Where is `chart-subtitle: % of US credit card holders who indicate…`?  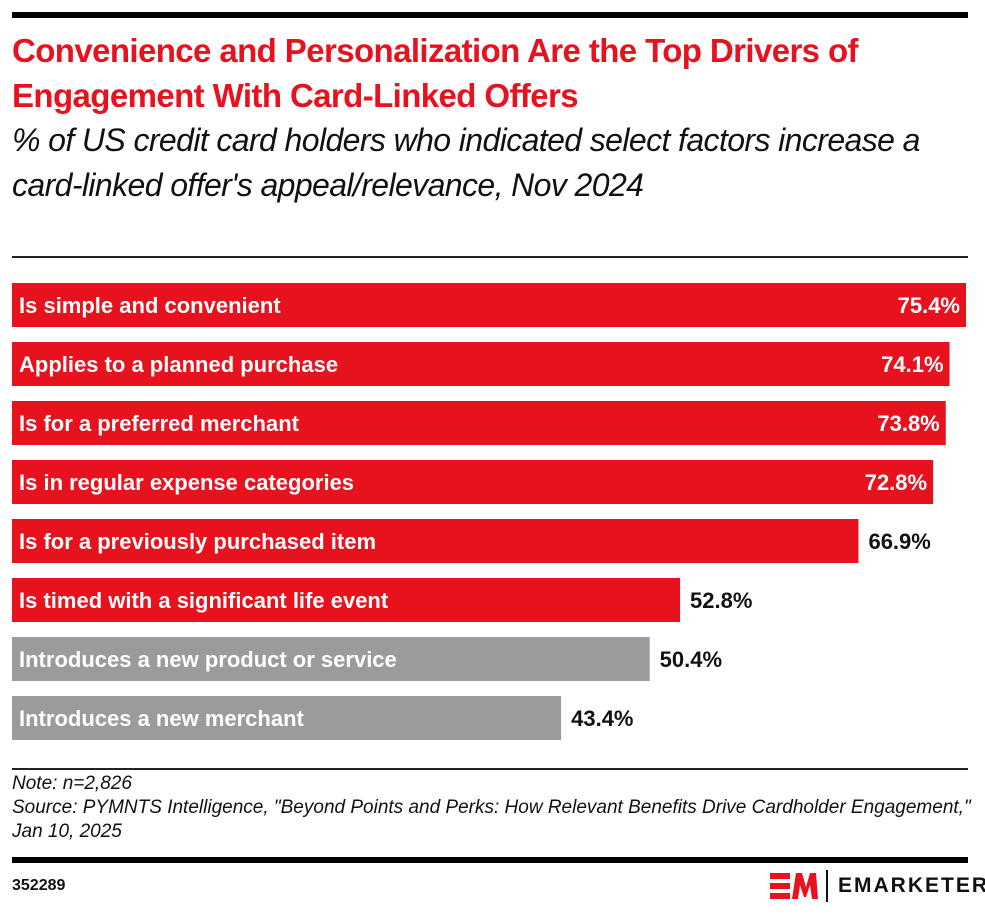 chart-subtitle: % of US credit card holders who indicate… is located at coordinates (466, 162).